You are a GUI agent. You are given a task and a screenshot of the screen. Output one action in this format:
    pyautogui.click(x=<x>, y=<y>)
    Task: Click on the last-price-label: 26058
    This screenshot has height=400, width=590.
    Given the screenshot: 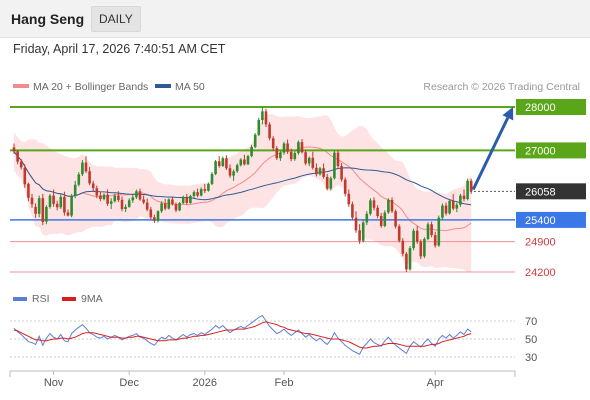 What is the action you would take?
    pyautogui.click(x=540, y=192)
    